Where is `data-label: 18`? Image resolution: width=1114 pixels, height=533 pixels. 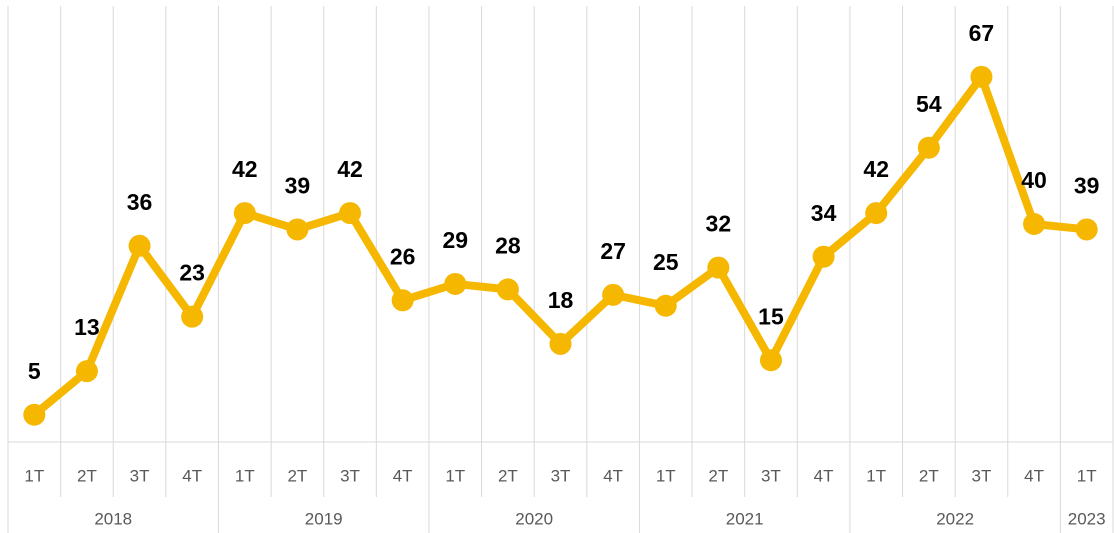 data-label: 18 is located at coordinates (561, 300).